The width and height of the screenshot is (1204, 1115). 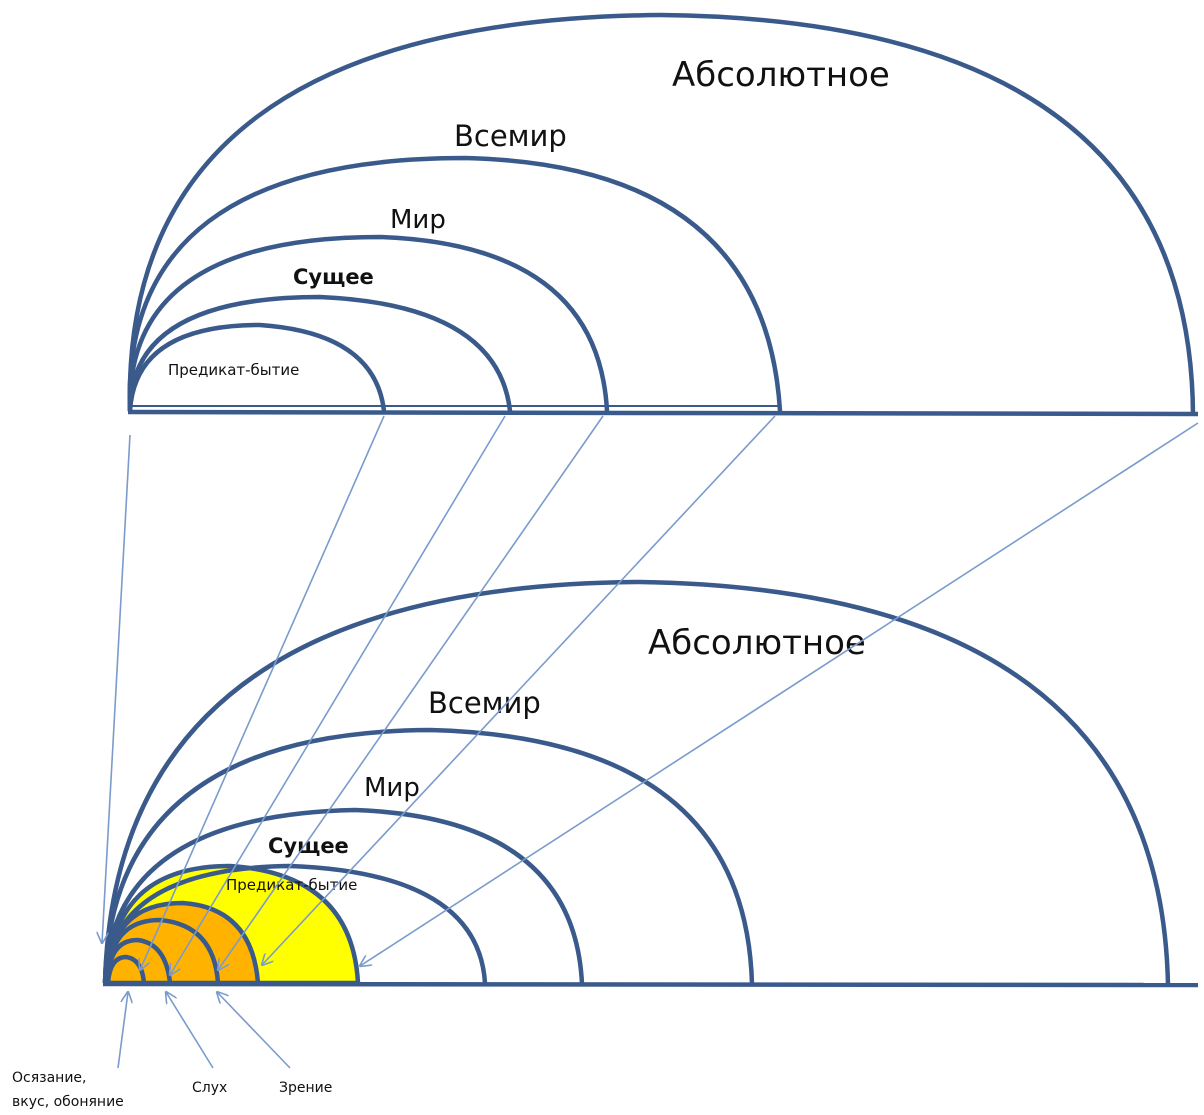 What do you see at coordinates (254, 1030) in the screenshot?
I see `arrow-vision` at bounding box center [254, 1030].